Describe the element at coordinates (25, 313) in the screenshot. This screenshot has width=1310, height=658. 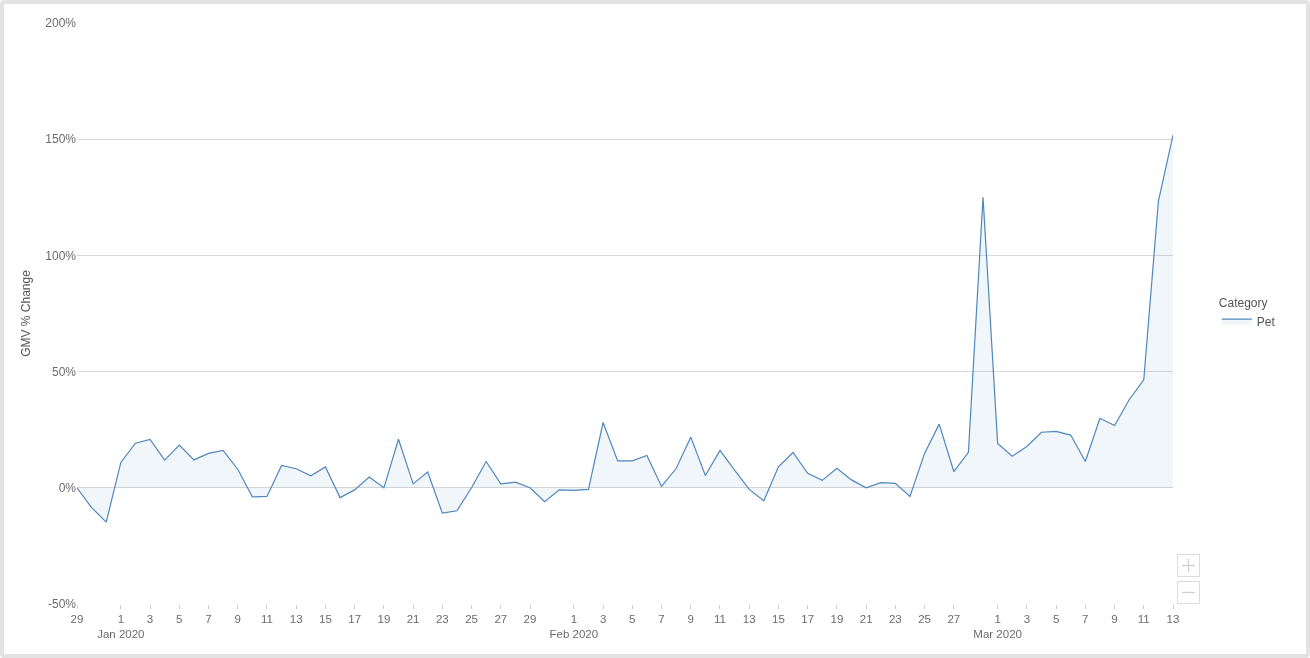
I see `y-axis-title: GMV % Change` at that location.